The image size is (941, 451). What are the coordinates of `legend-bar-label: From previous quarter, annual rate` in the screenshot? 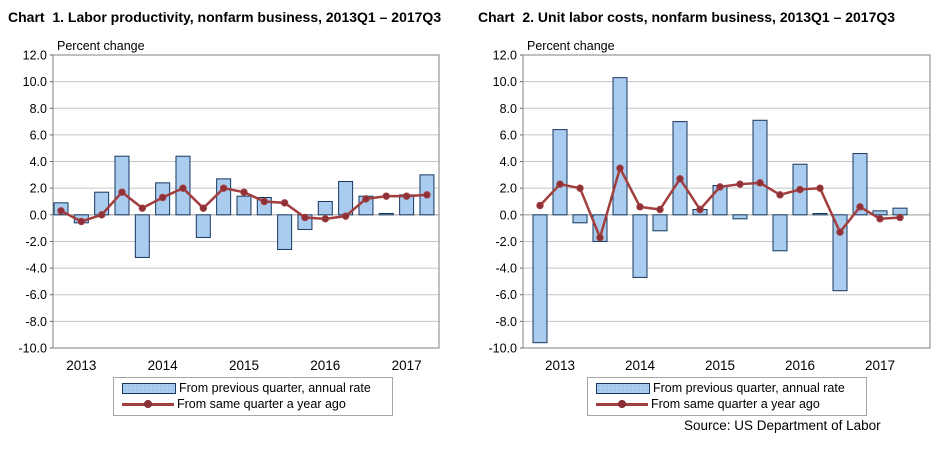 It's located at (749, 388).